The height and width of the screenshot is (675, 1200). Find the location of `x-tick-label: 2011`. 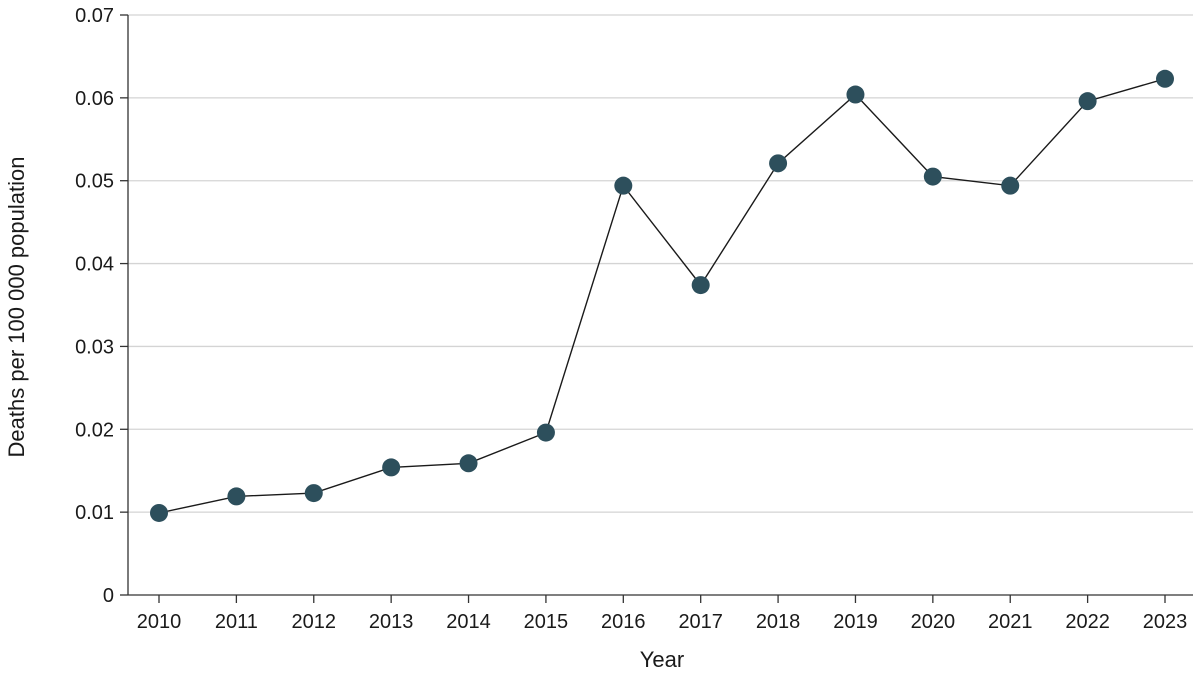

x-tick-label: 2011 is located at coordinates (236, 622).